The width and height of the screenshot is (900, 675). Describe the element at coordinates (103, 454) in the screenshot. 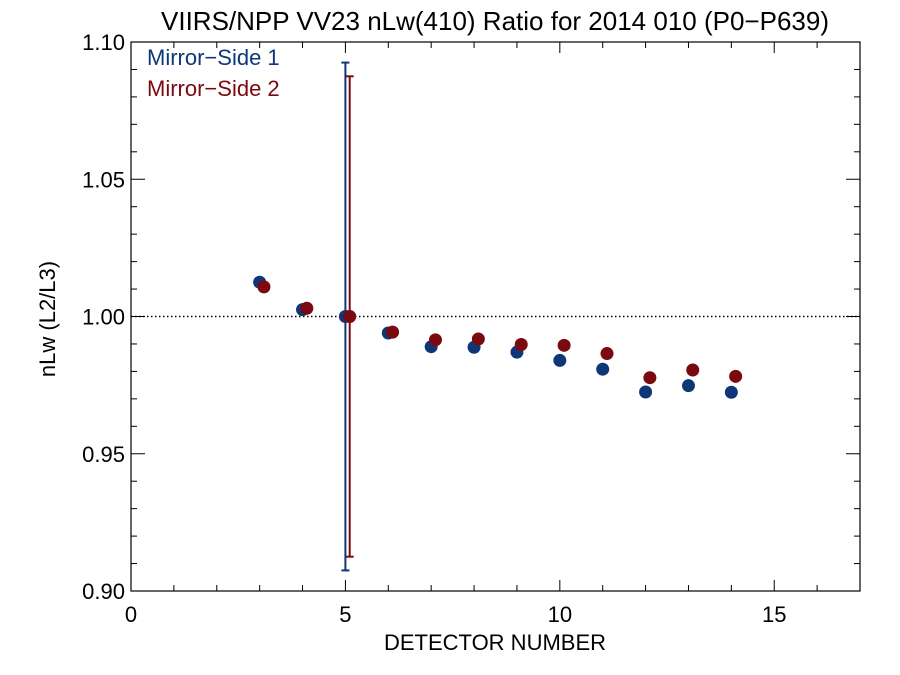

I see `y-tick-label: 0.95` at that location.